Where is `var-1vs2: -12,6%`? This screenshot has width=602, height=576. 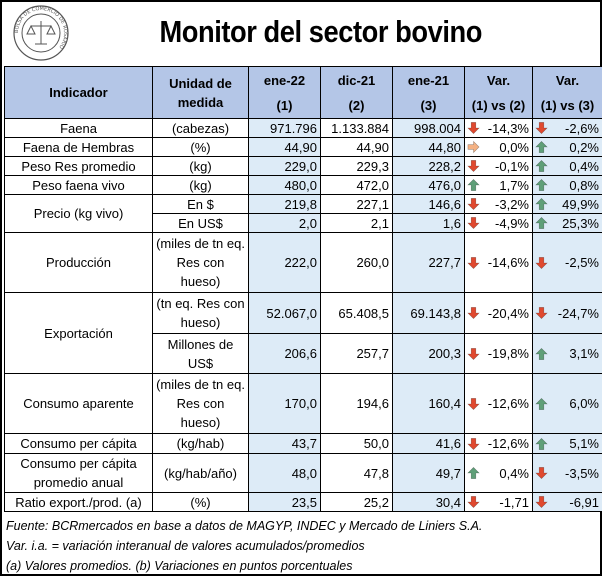
var-1vs2: -12,6% is located at coordinates (498, 403).